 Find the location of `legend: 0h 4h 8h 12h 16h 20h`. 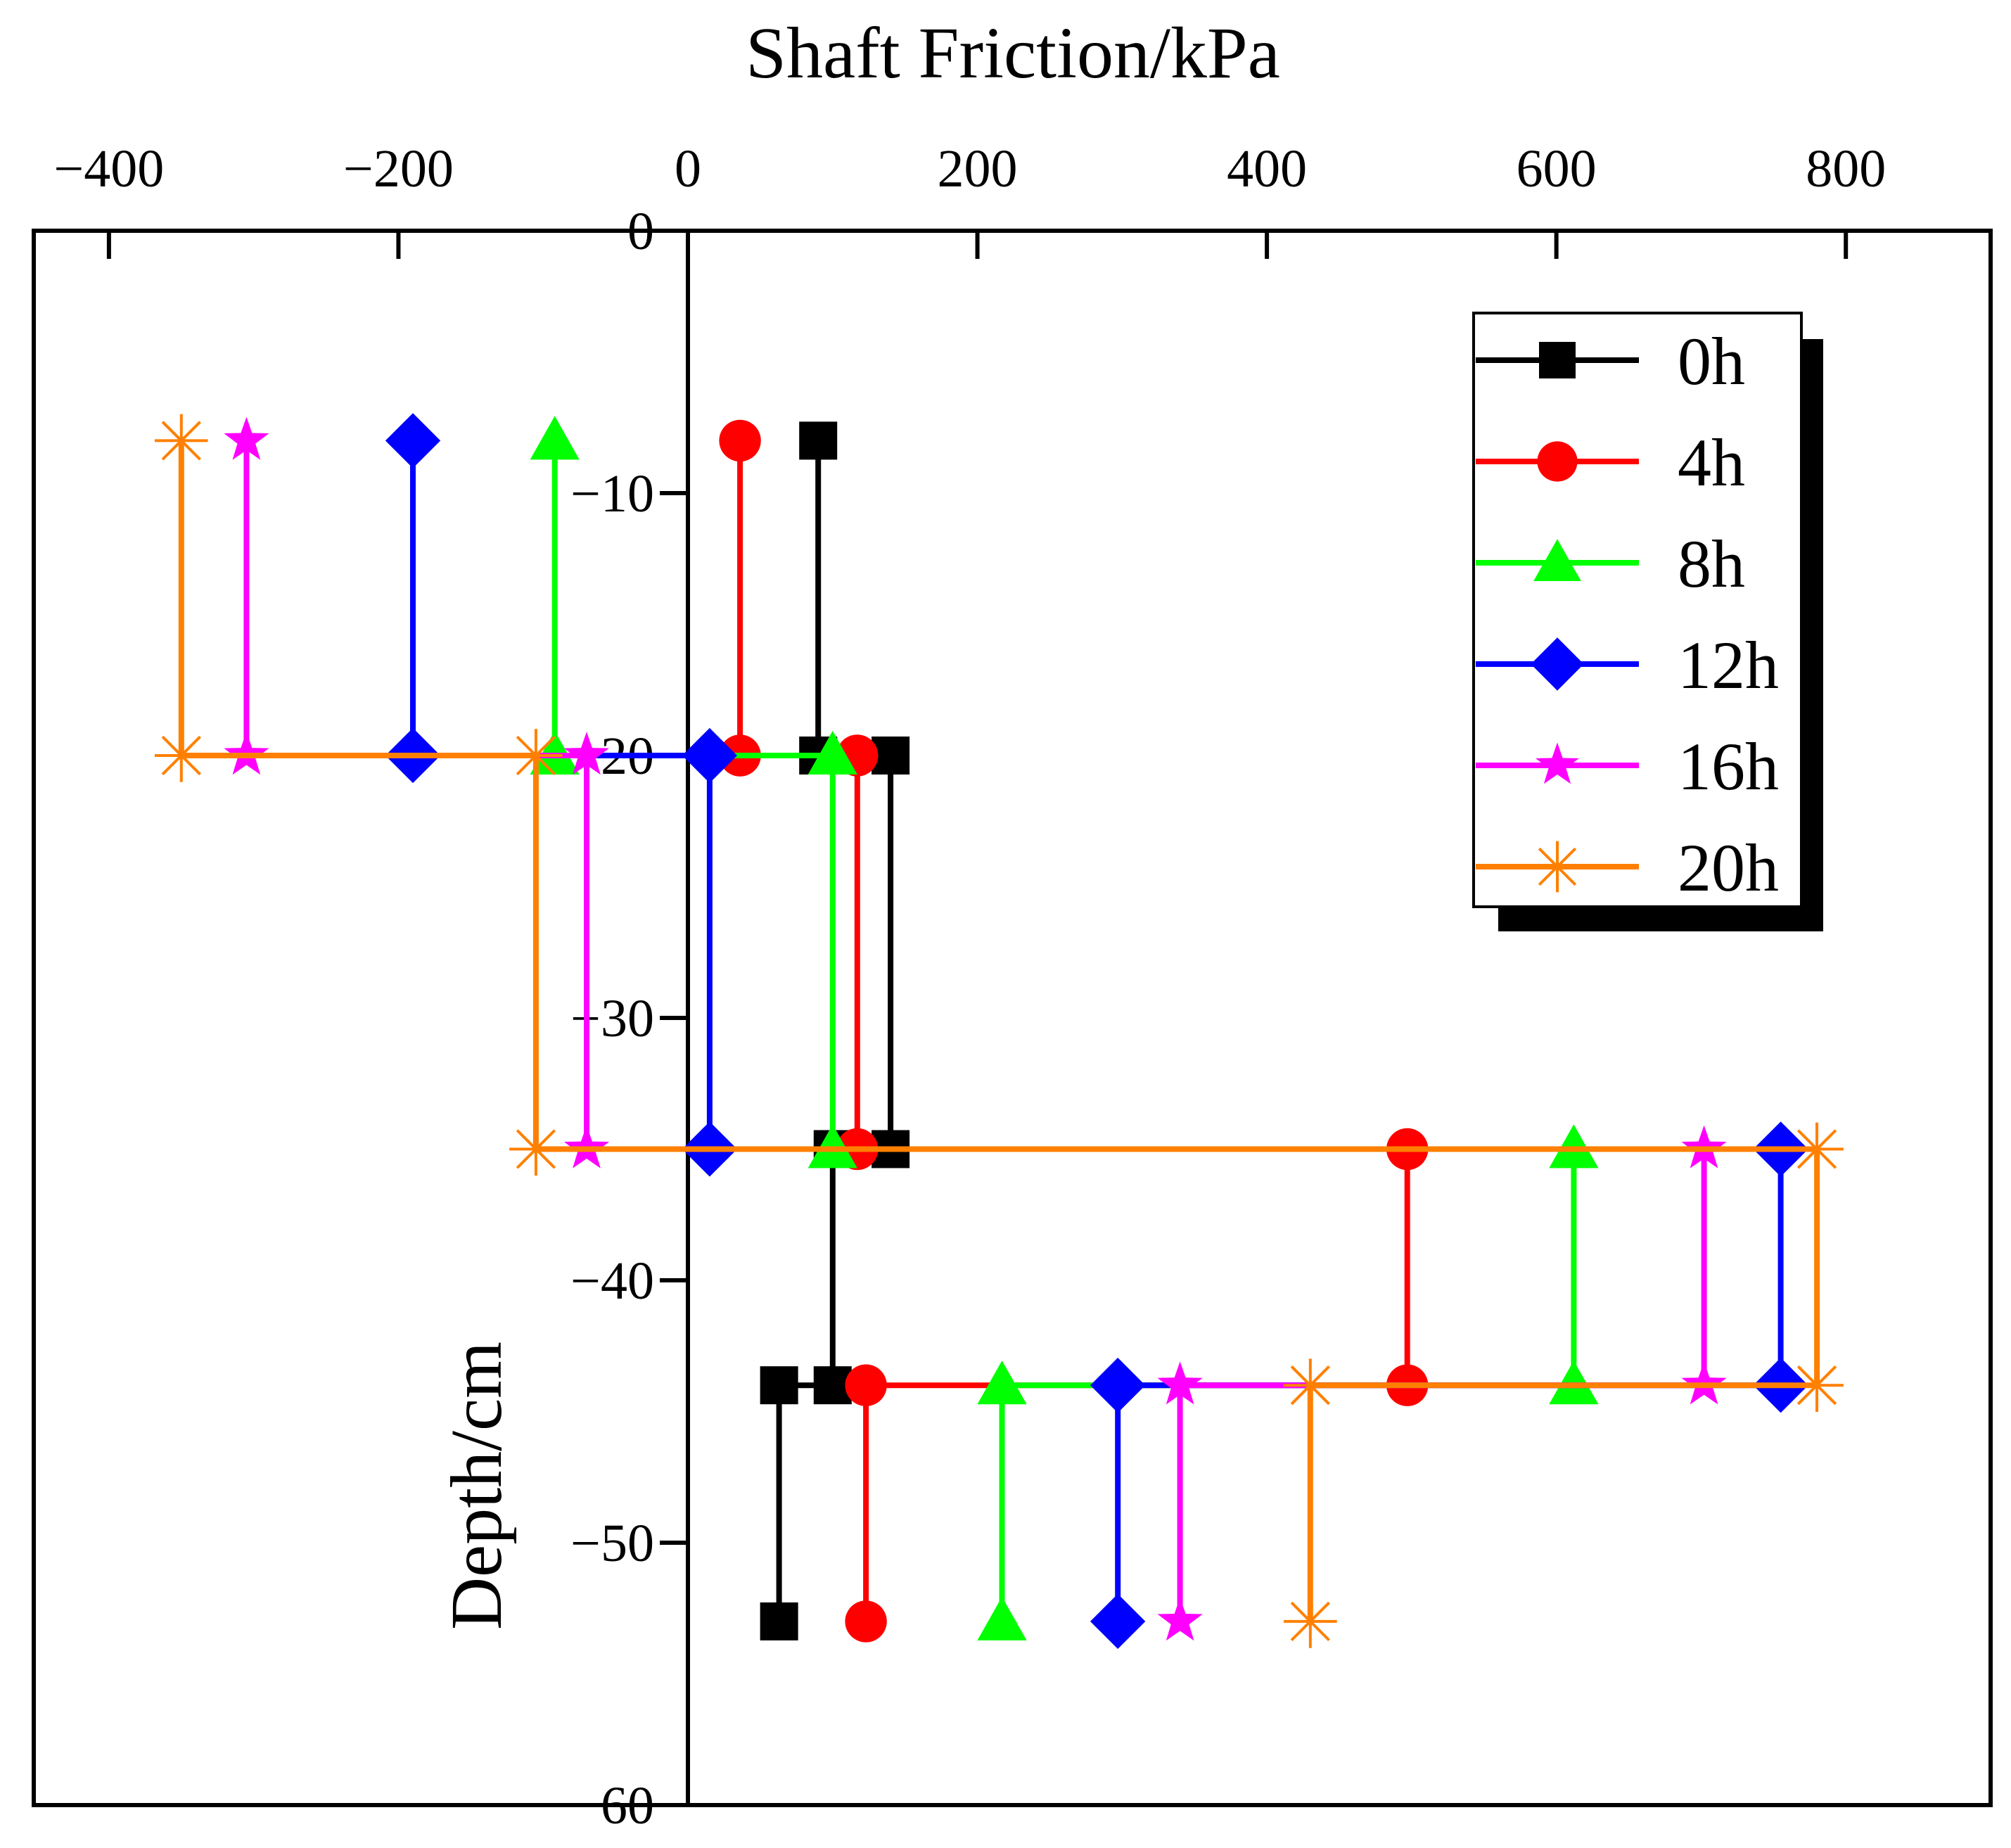

legend: 0h 4h 8h 12h 16h 20h is located at coordinates (1647, 621).